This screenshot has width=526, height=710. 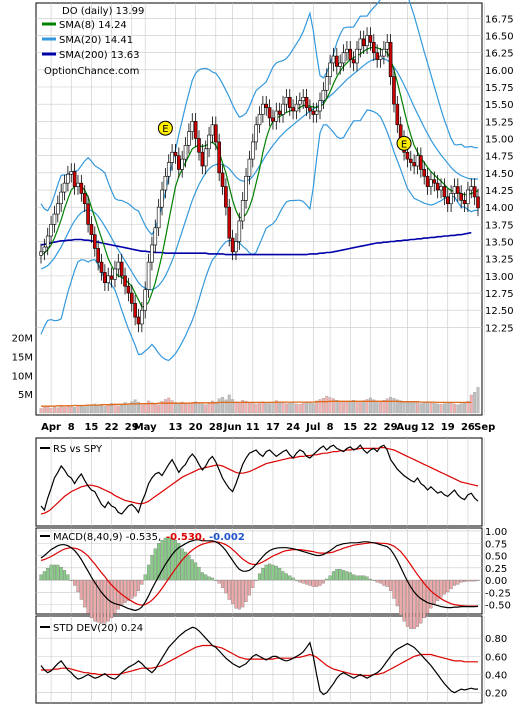 What do you see at coordinates (428, 427) in the screenshot?
I see `x-tick-label: 12` at bounding box center [428, 427].